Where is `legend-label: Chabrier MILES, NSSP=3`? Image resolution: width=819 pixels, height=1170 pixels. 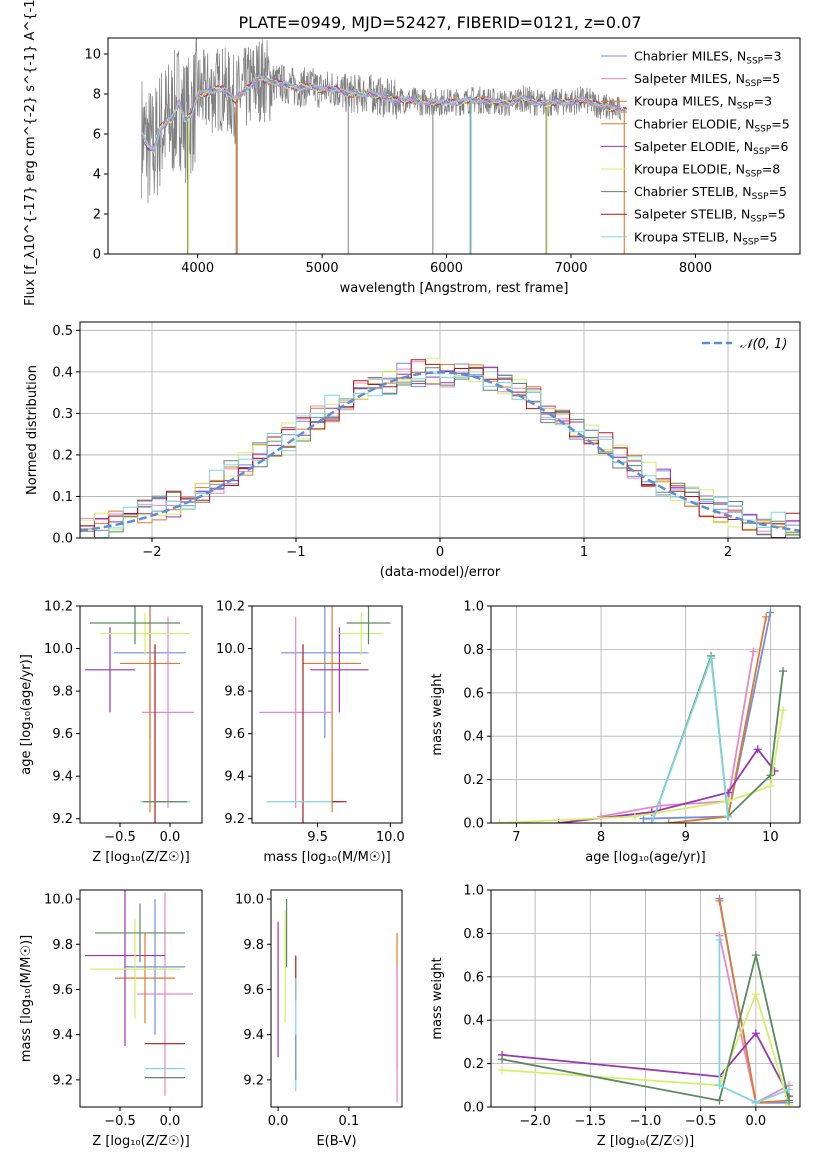
legend-label: Chabrier MILES, NSSP=3 is located at coordinates (708, 58).